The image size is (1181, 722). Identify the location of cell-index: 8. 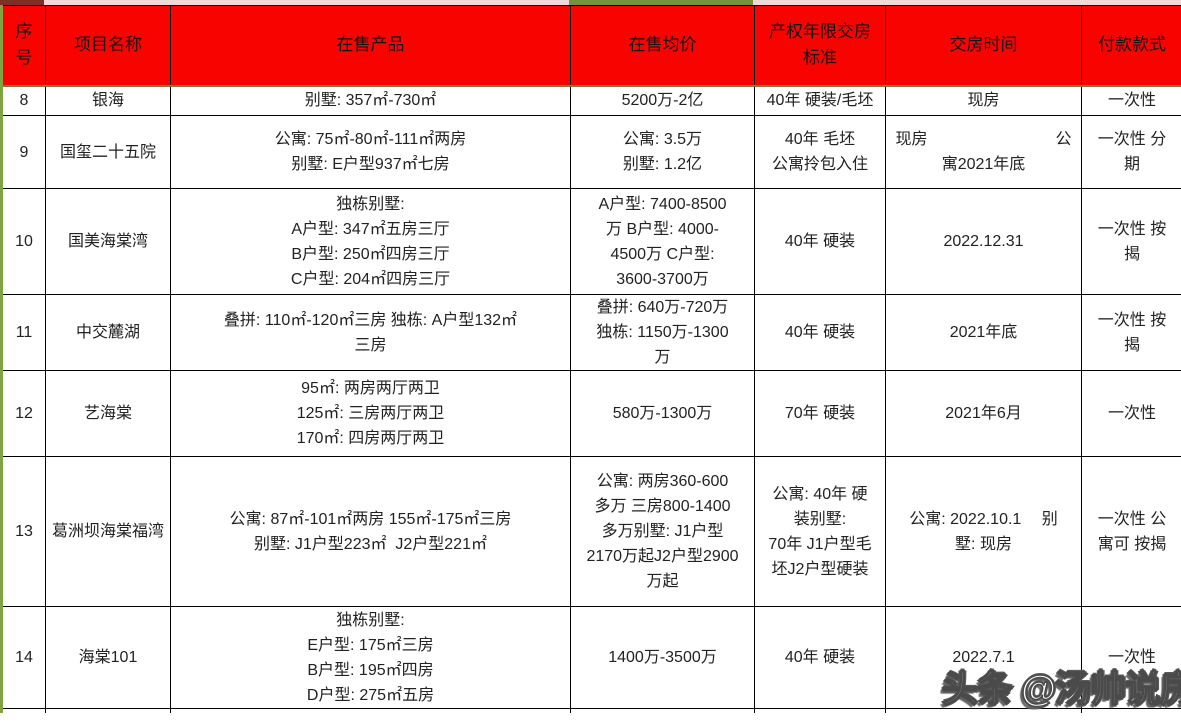
(23, 100).